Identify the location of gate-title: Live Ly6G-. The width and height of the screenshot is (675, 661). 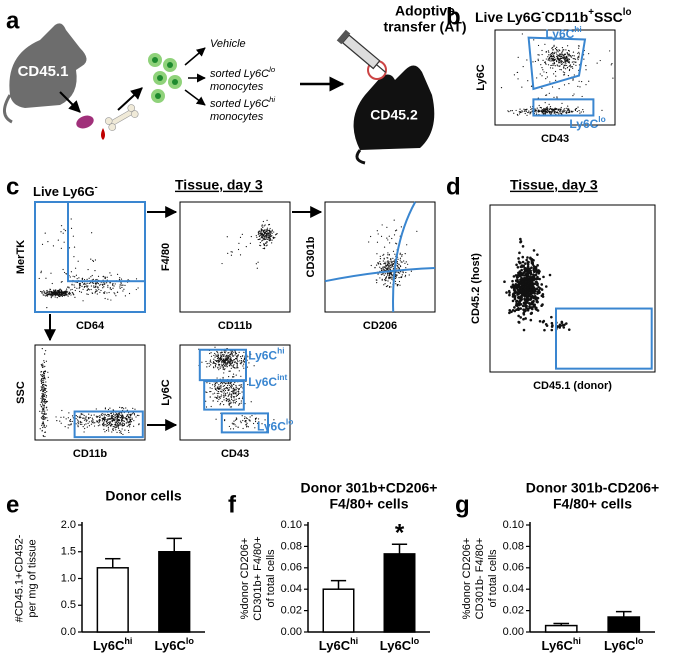
(65, 190).